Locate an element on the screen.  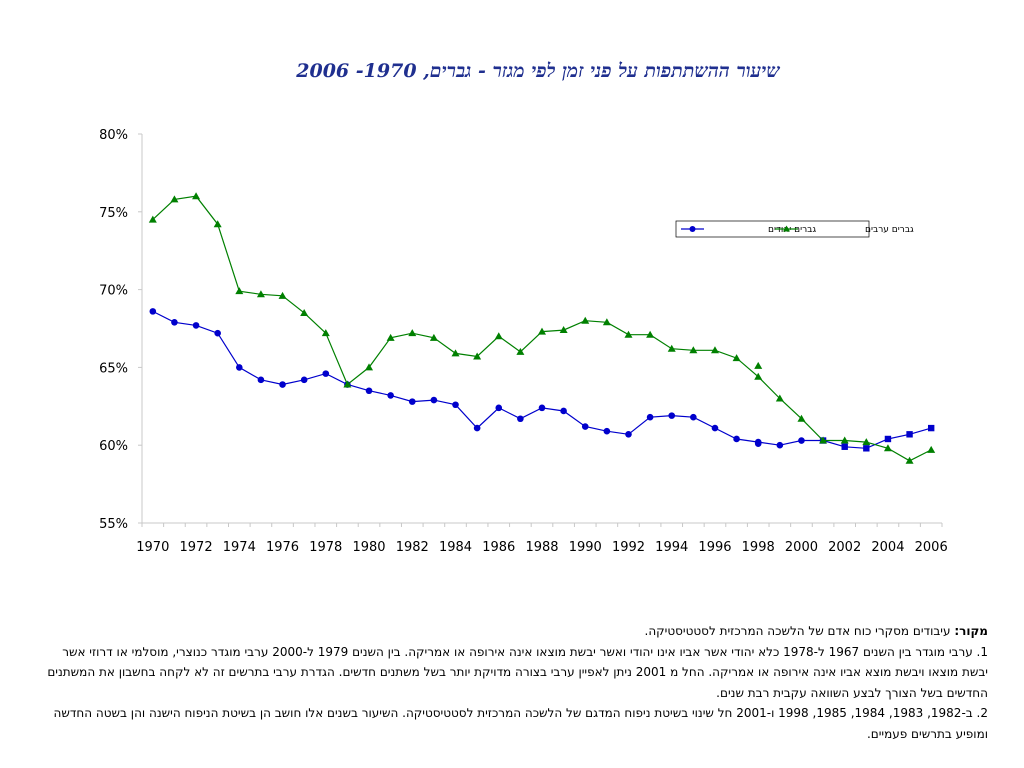
x-tick-label: 1970 is located at coordinates (152, 547).